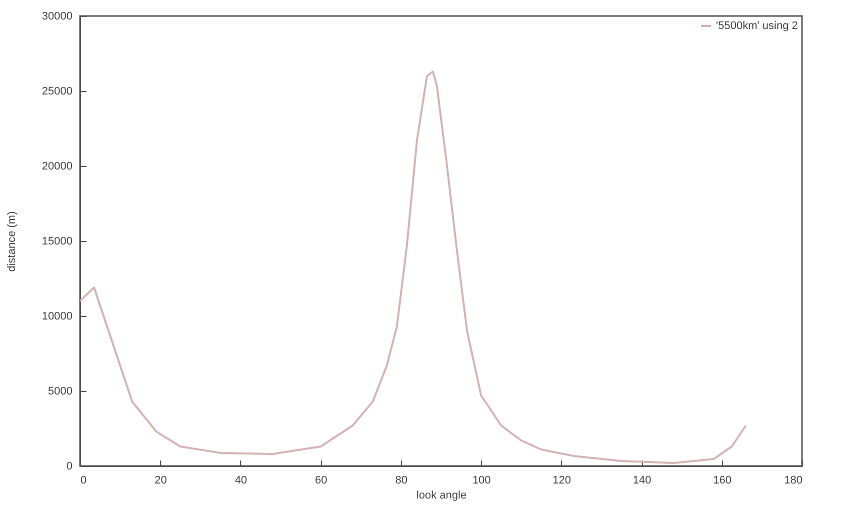 This screenshot has width=848, height=513. I want to click on y-tick-label: 15000, so click(57, 242).